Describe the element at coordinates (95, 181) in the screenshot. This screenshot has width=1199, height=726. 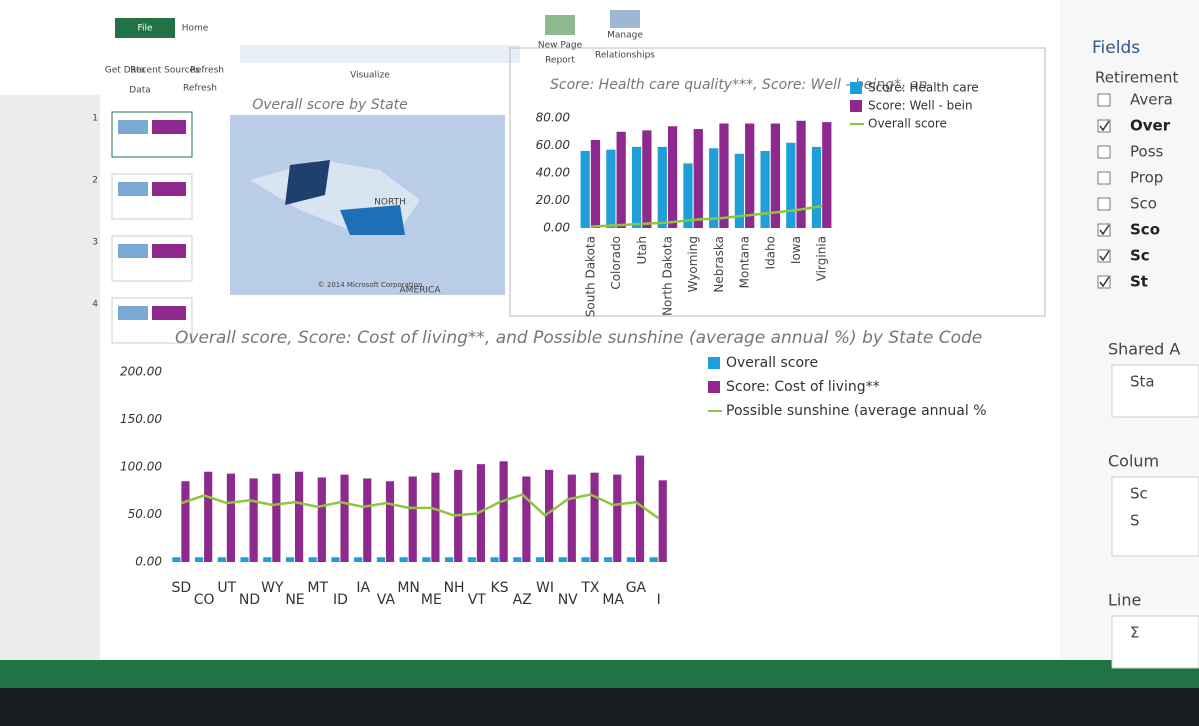
I see `slide-number: 2` at that location.